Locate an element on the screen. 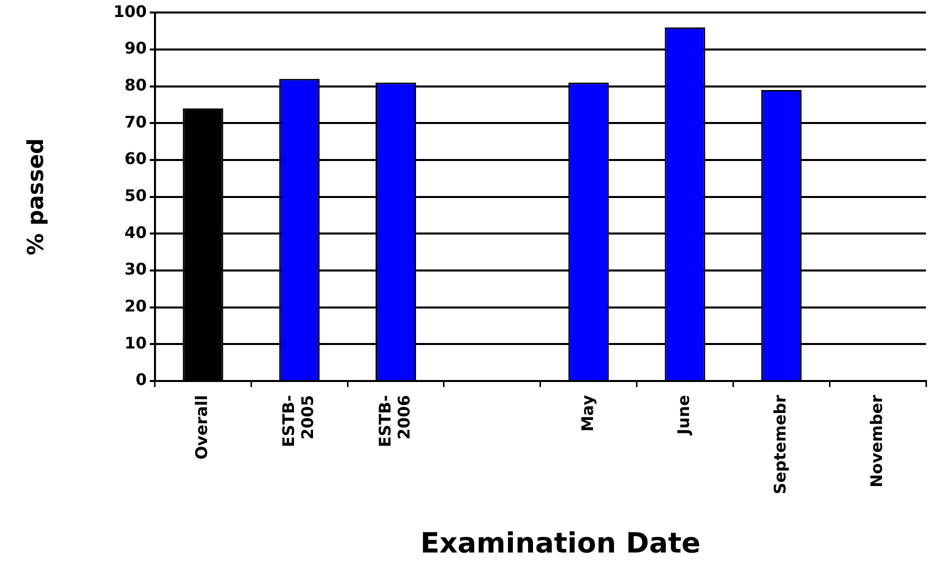 This screenshot has width=928, height=577. y-tick-label: 80 is located at coordinates (135, 84).